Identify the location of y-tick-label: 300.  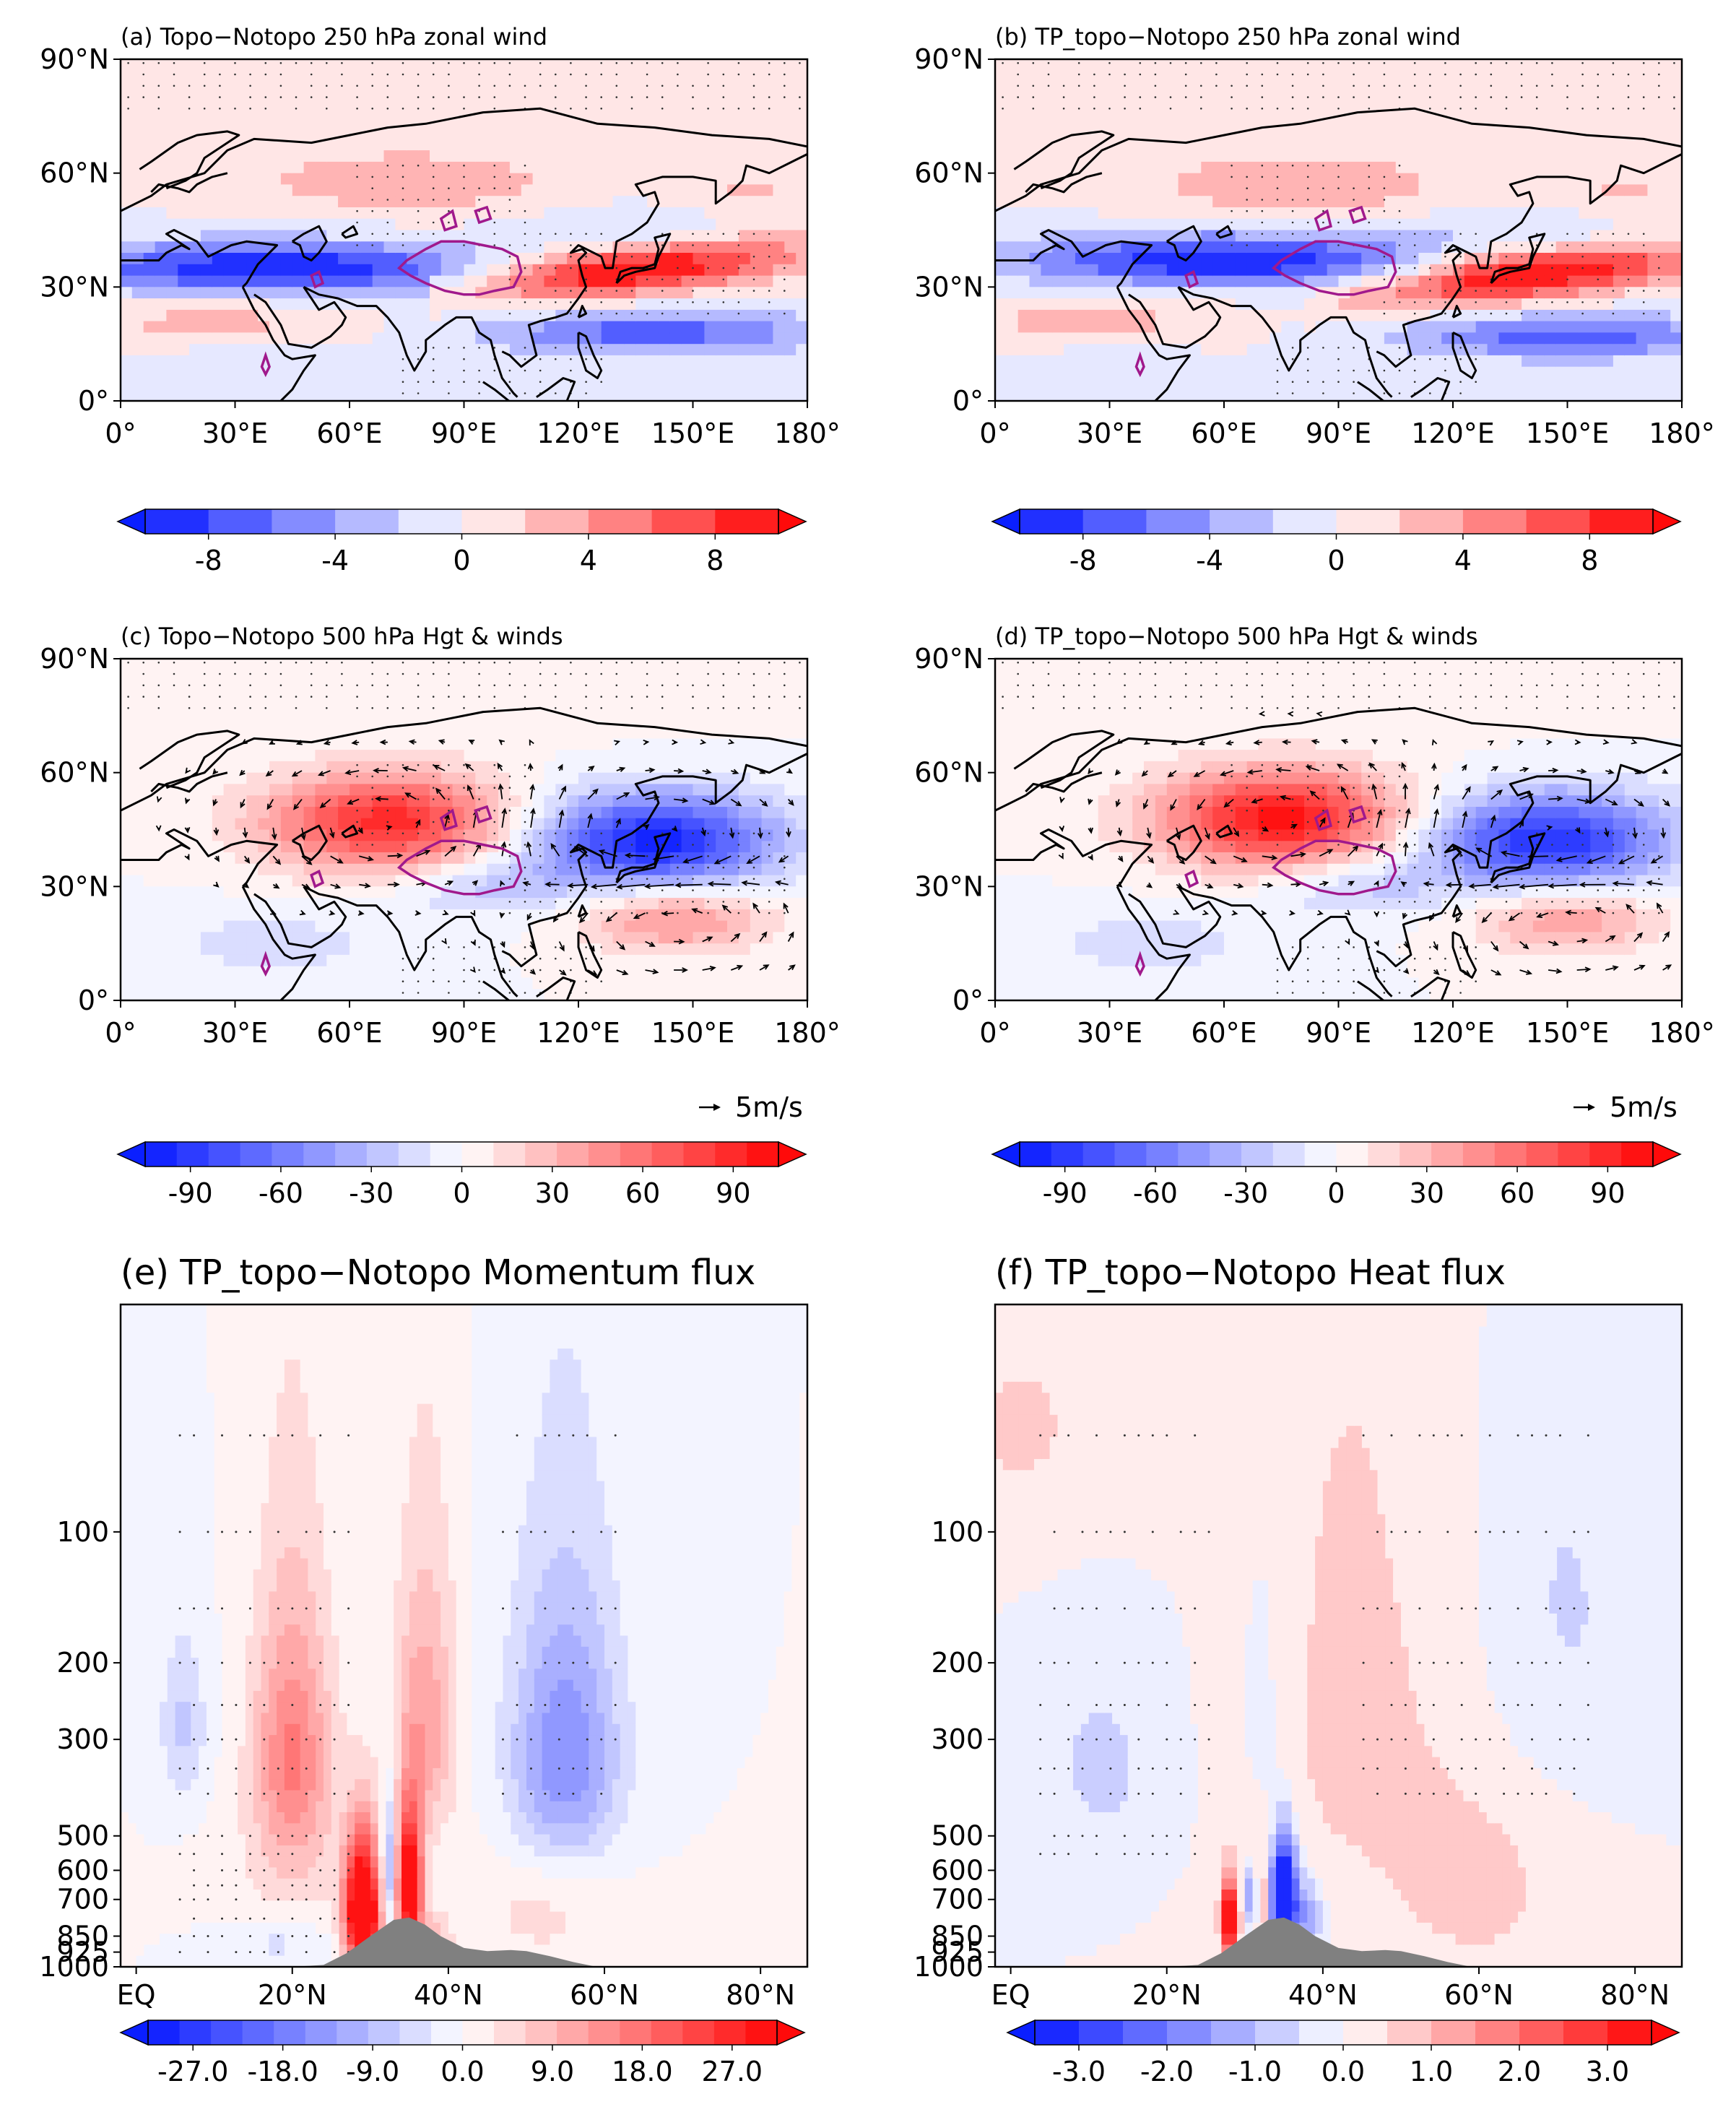
(957, 1739).